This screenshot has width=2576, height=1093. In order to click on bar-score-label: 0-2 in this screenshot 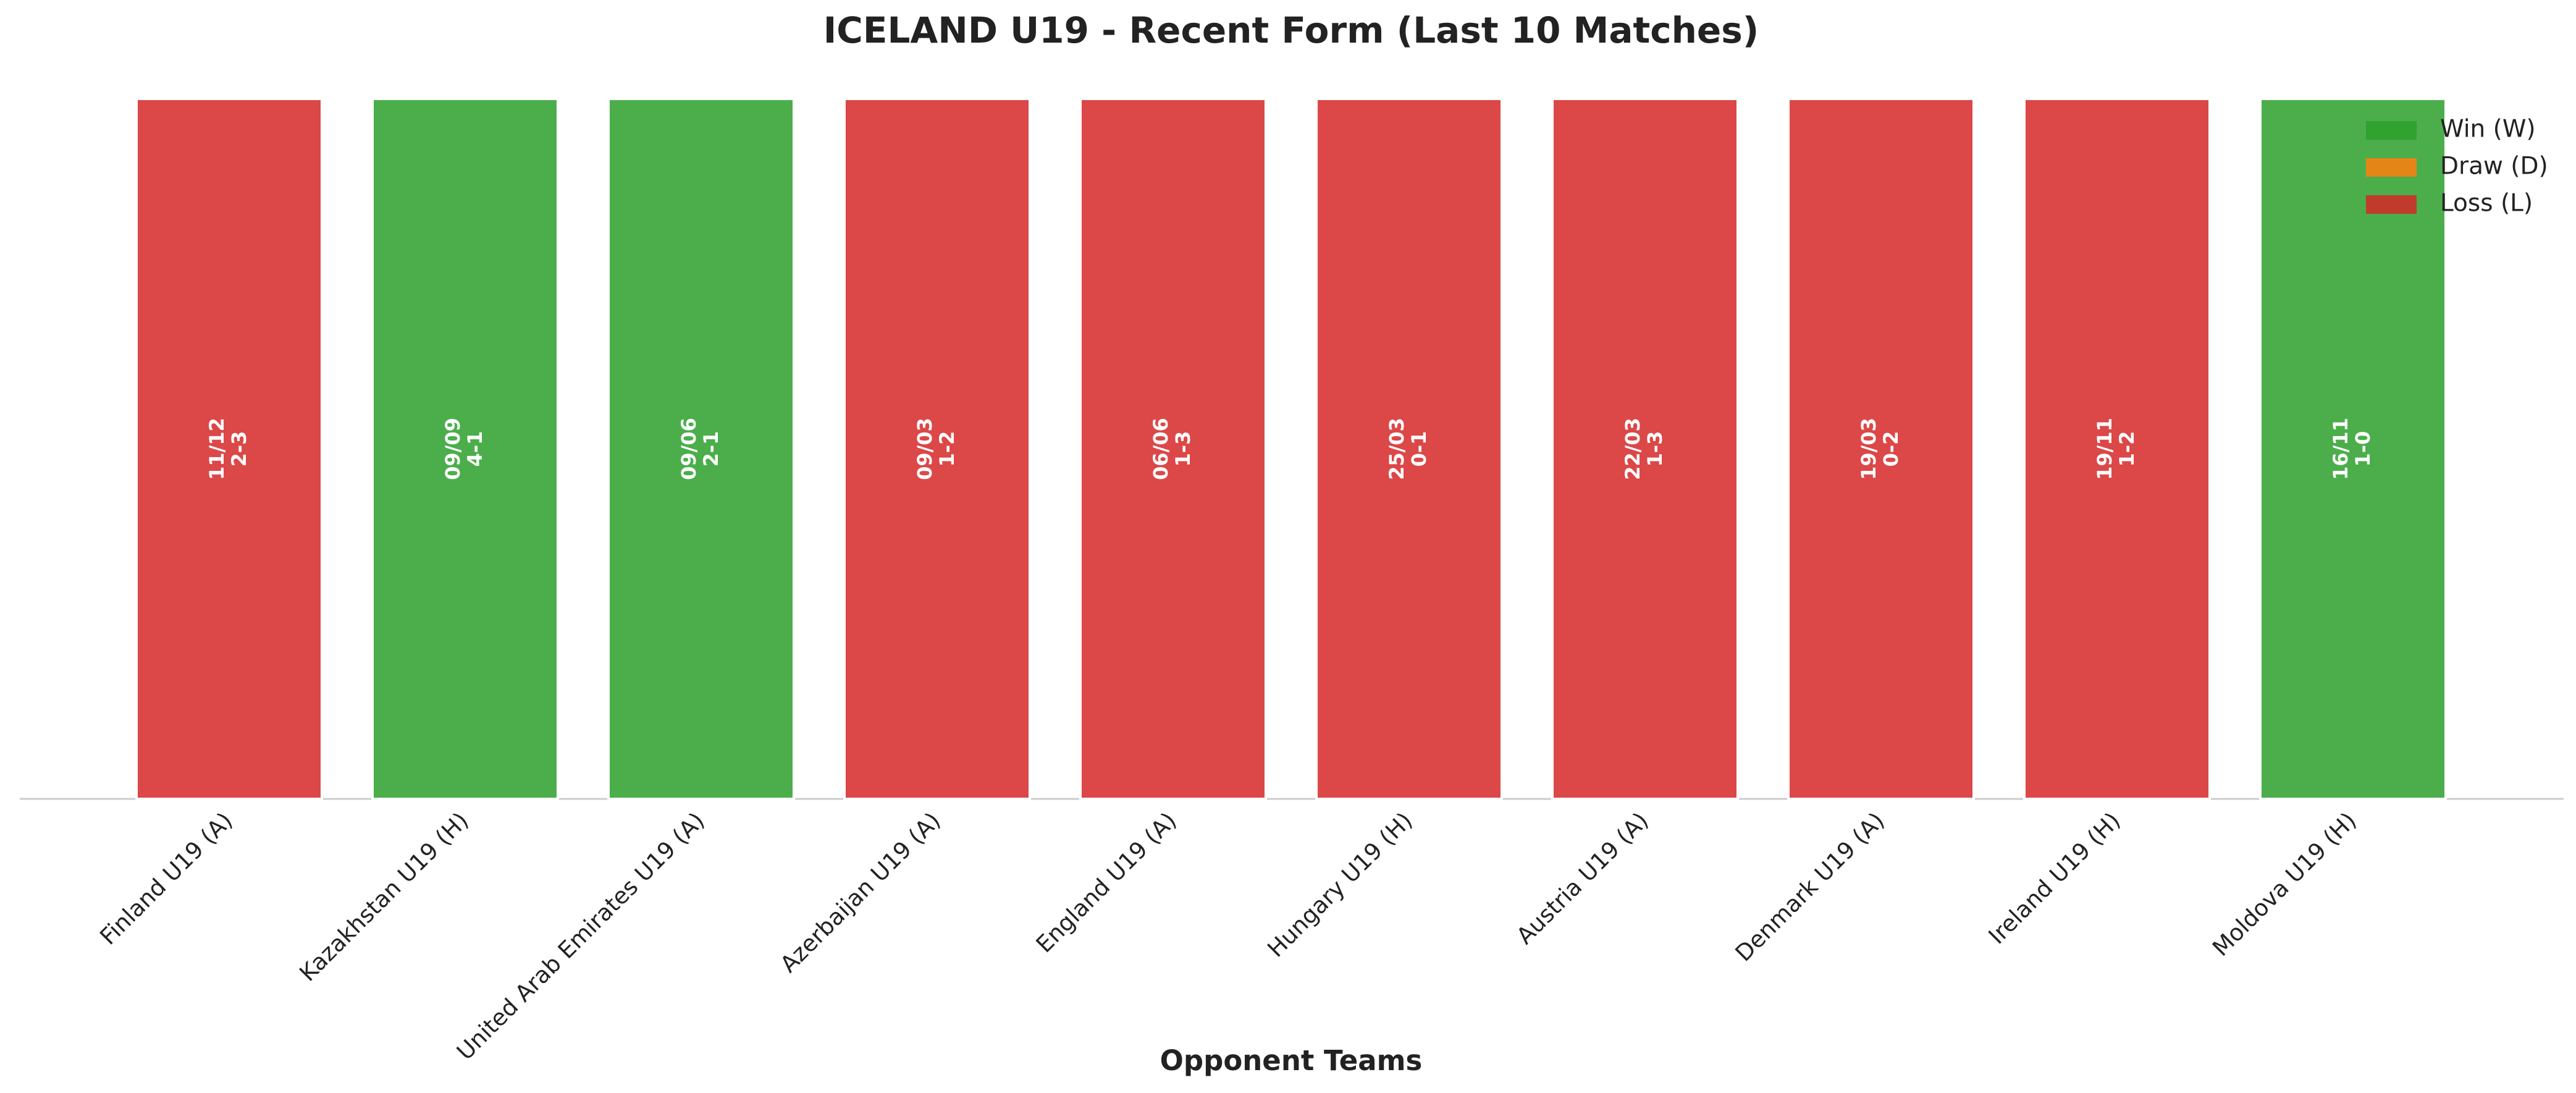, I will do `click(1891, 449)`.